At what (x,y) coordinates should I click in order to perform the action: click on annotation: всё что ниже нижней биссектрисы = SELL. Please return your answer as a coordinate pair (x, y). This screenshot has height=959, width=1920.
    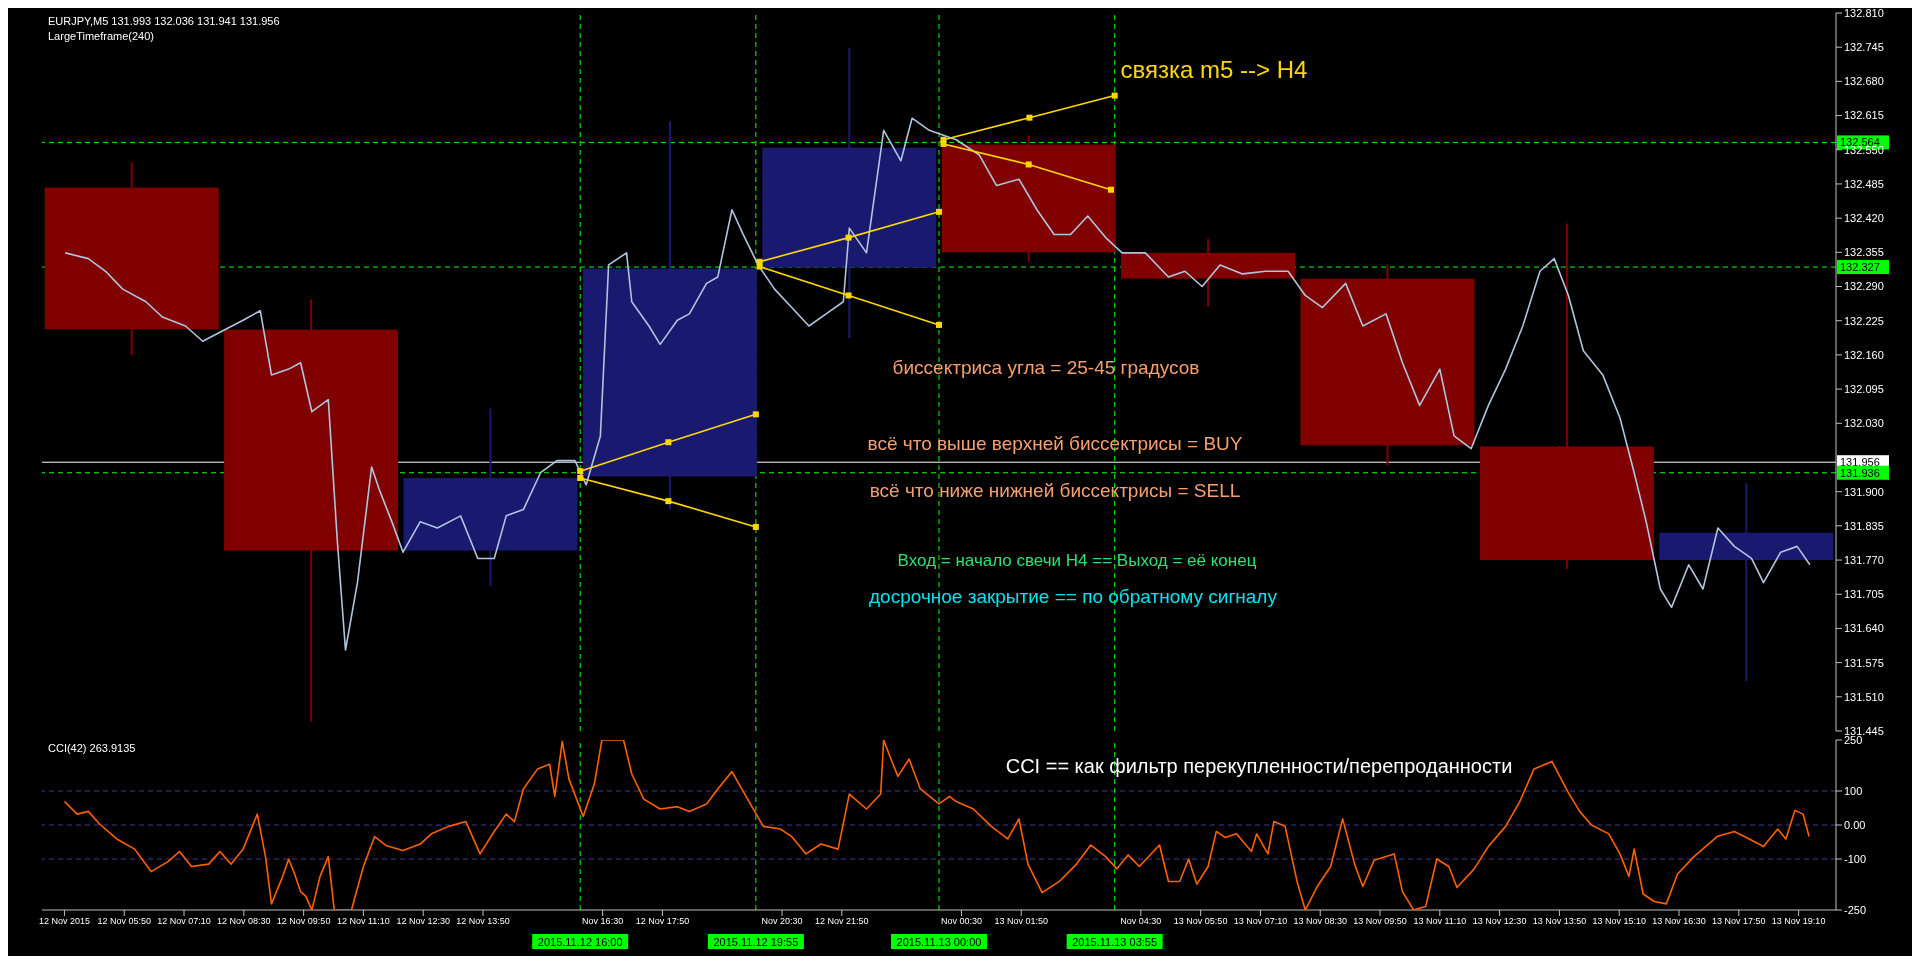
    Looking at the image, I should click on (1055, 491).